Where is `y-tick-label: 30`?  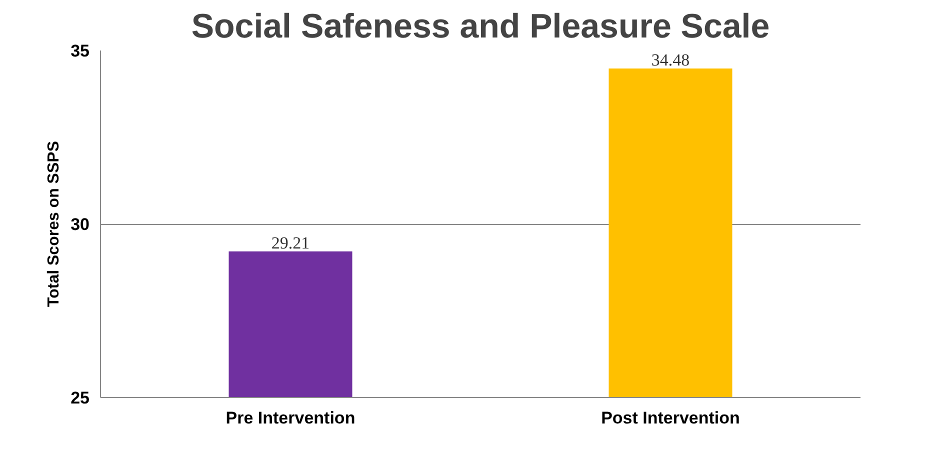 y-tick-label: 30 is located at coordinates (80, 224).